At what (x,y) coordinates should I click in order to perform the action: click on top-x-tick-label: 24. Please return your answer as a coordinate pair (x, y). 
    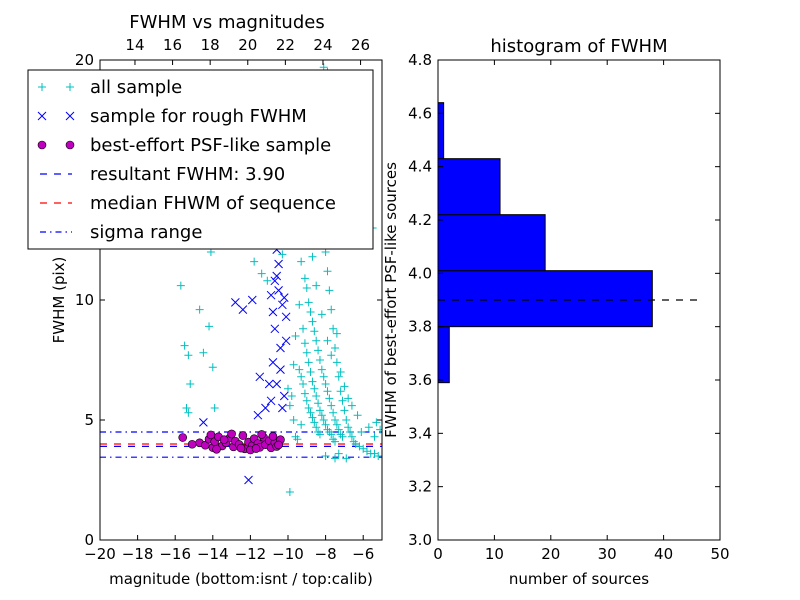
    Looking at the image, I should click on (322, 45).